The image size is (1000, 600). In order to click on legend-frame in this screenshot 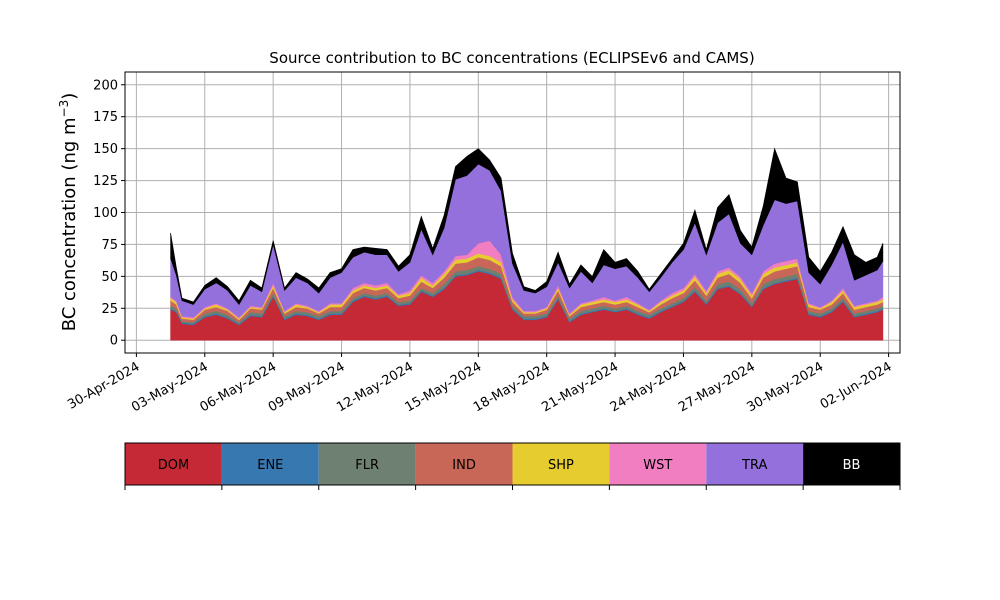, I will do `click(512, 464)`.